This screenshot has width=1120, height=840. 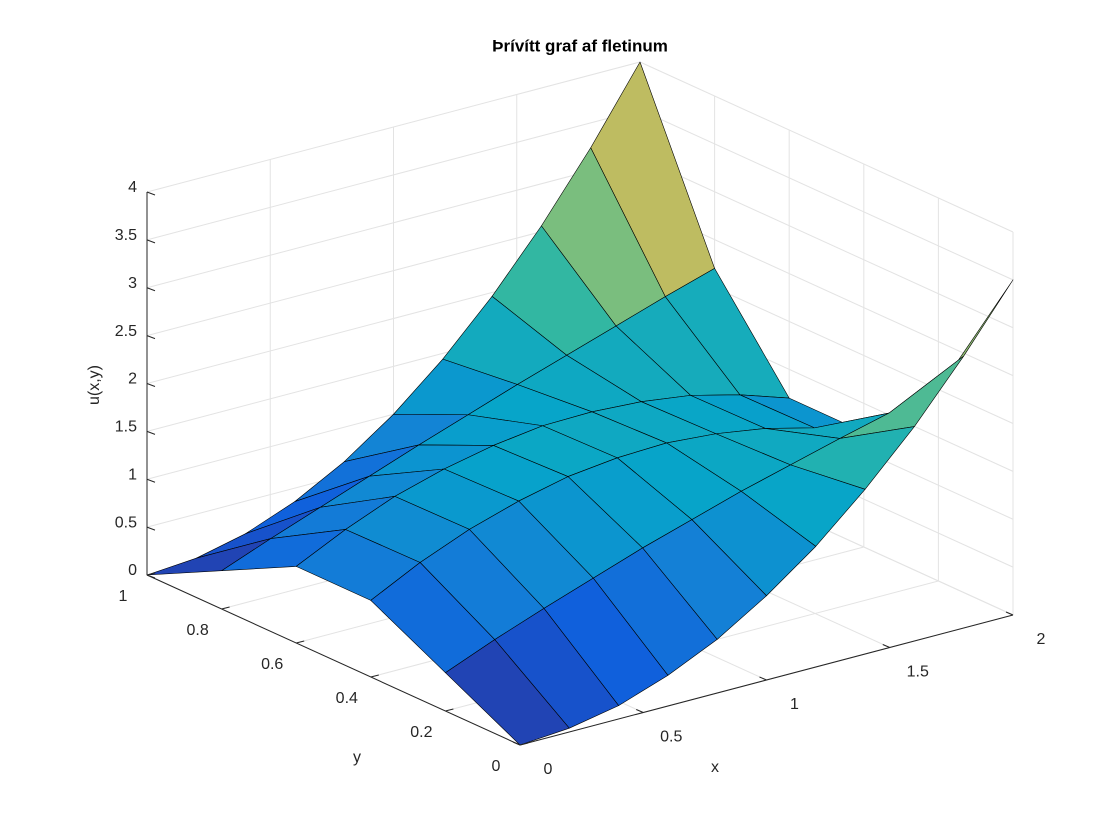 I want to click on x-tick-label: 1.5, so click(x=918, y=672).